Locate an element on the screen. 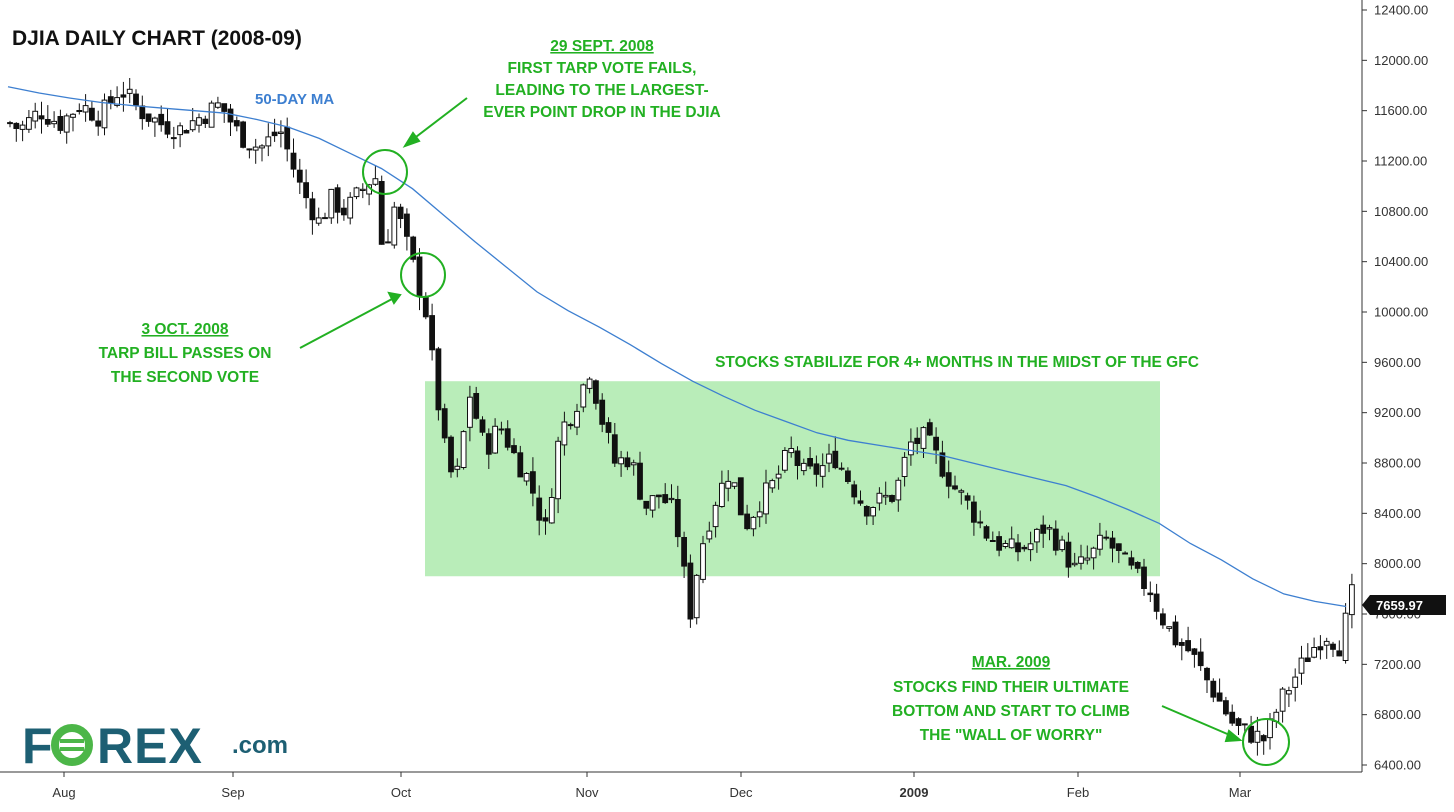 The width and height of the screenshot is (1454, 812). highlight-circle-mar2009 is located at coordinates (1266, 742).